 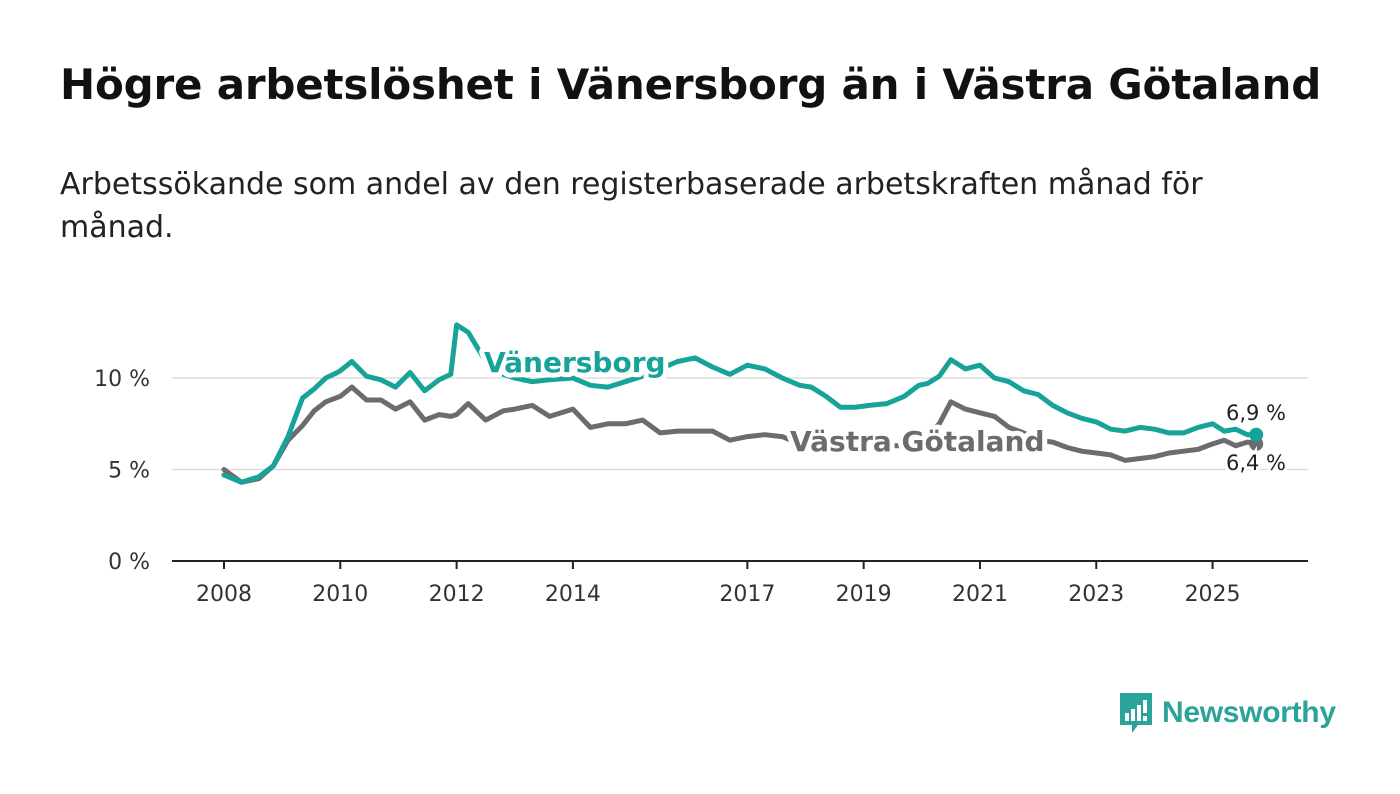 What do you see at coordinates (1256, 413) in the screenshot?
I see `end-value-label-vanersborg: 6,9 %` at bounding box center [1256, 413].